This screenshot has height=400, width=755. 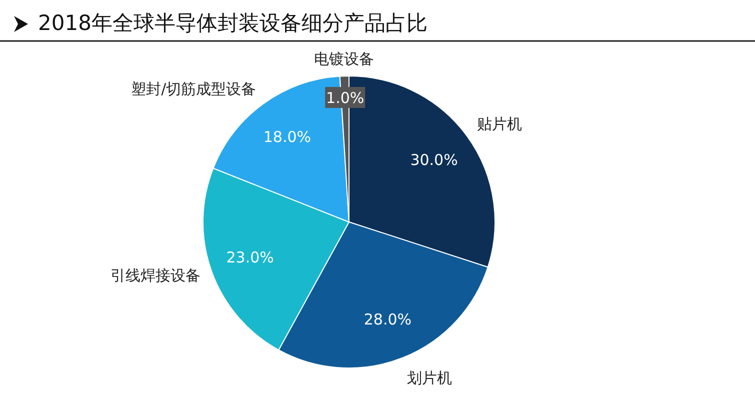 I want to click on data-label: 1.0%, so click(x=345, y=97).